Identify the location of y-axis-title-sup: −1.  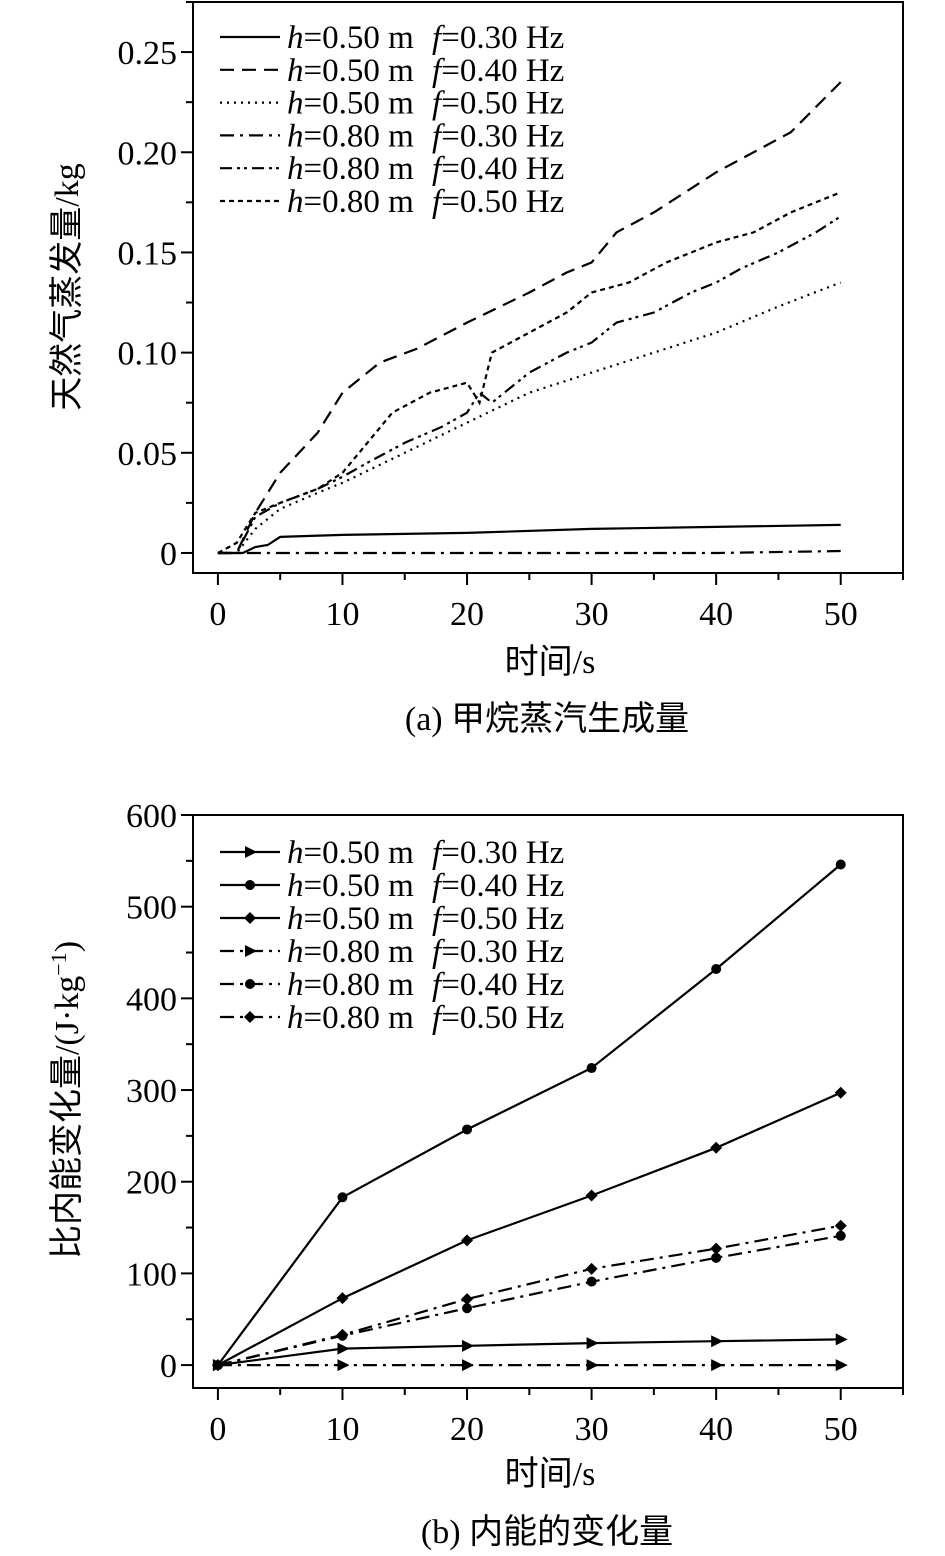
(58, 963).